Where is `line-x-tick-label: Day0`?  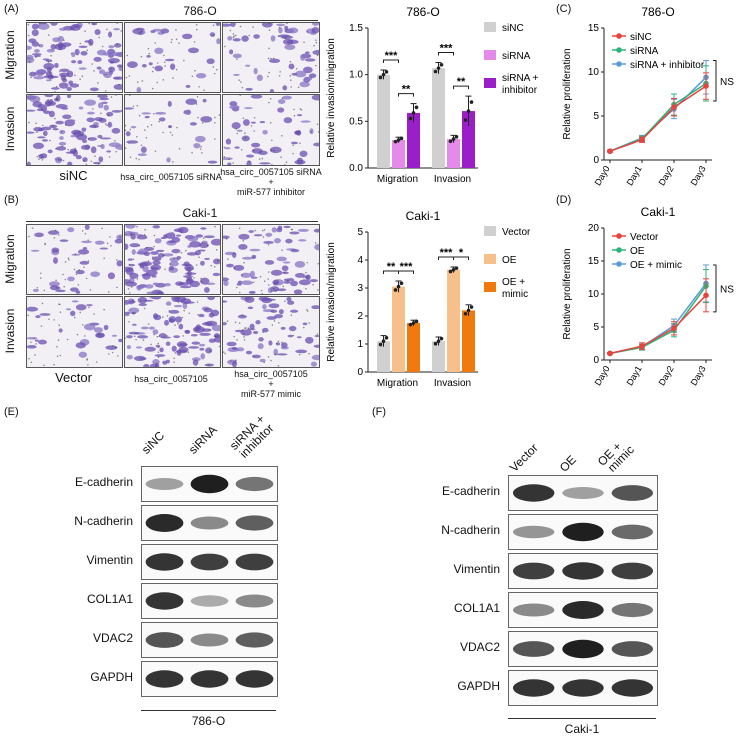 line-x-tick-label: Day0 is located at coordinates (602, 375).